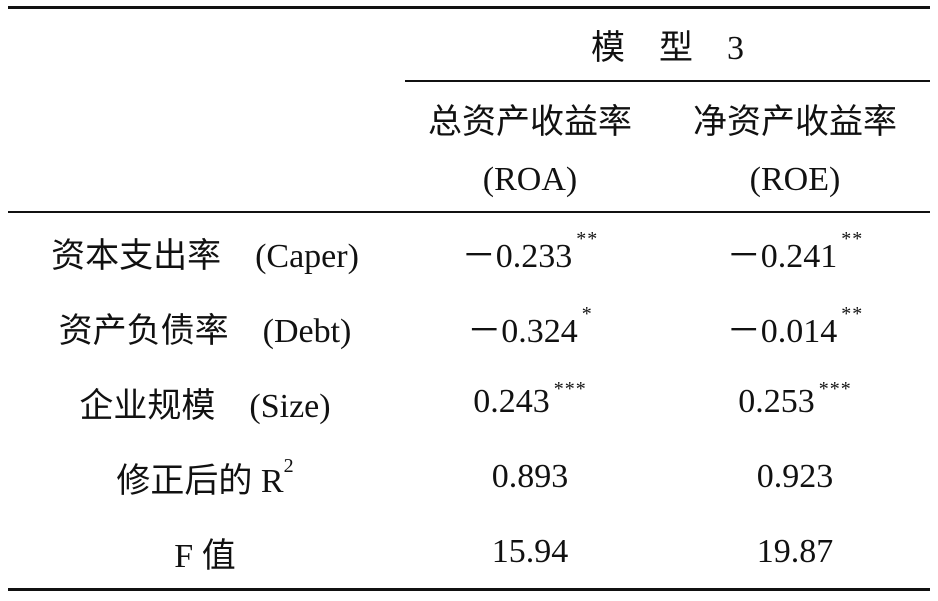 This screenshot has height=601, width=938. I want to click on value-cell: －0.324 *, so click(530, 327).